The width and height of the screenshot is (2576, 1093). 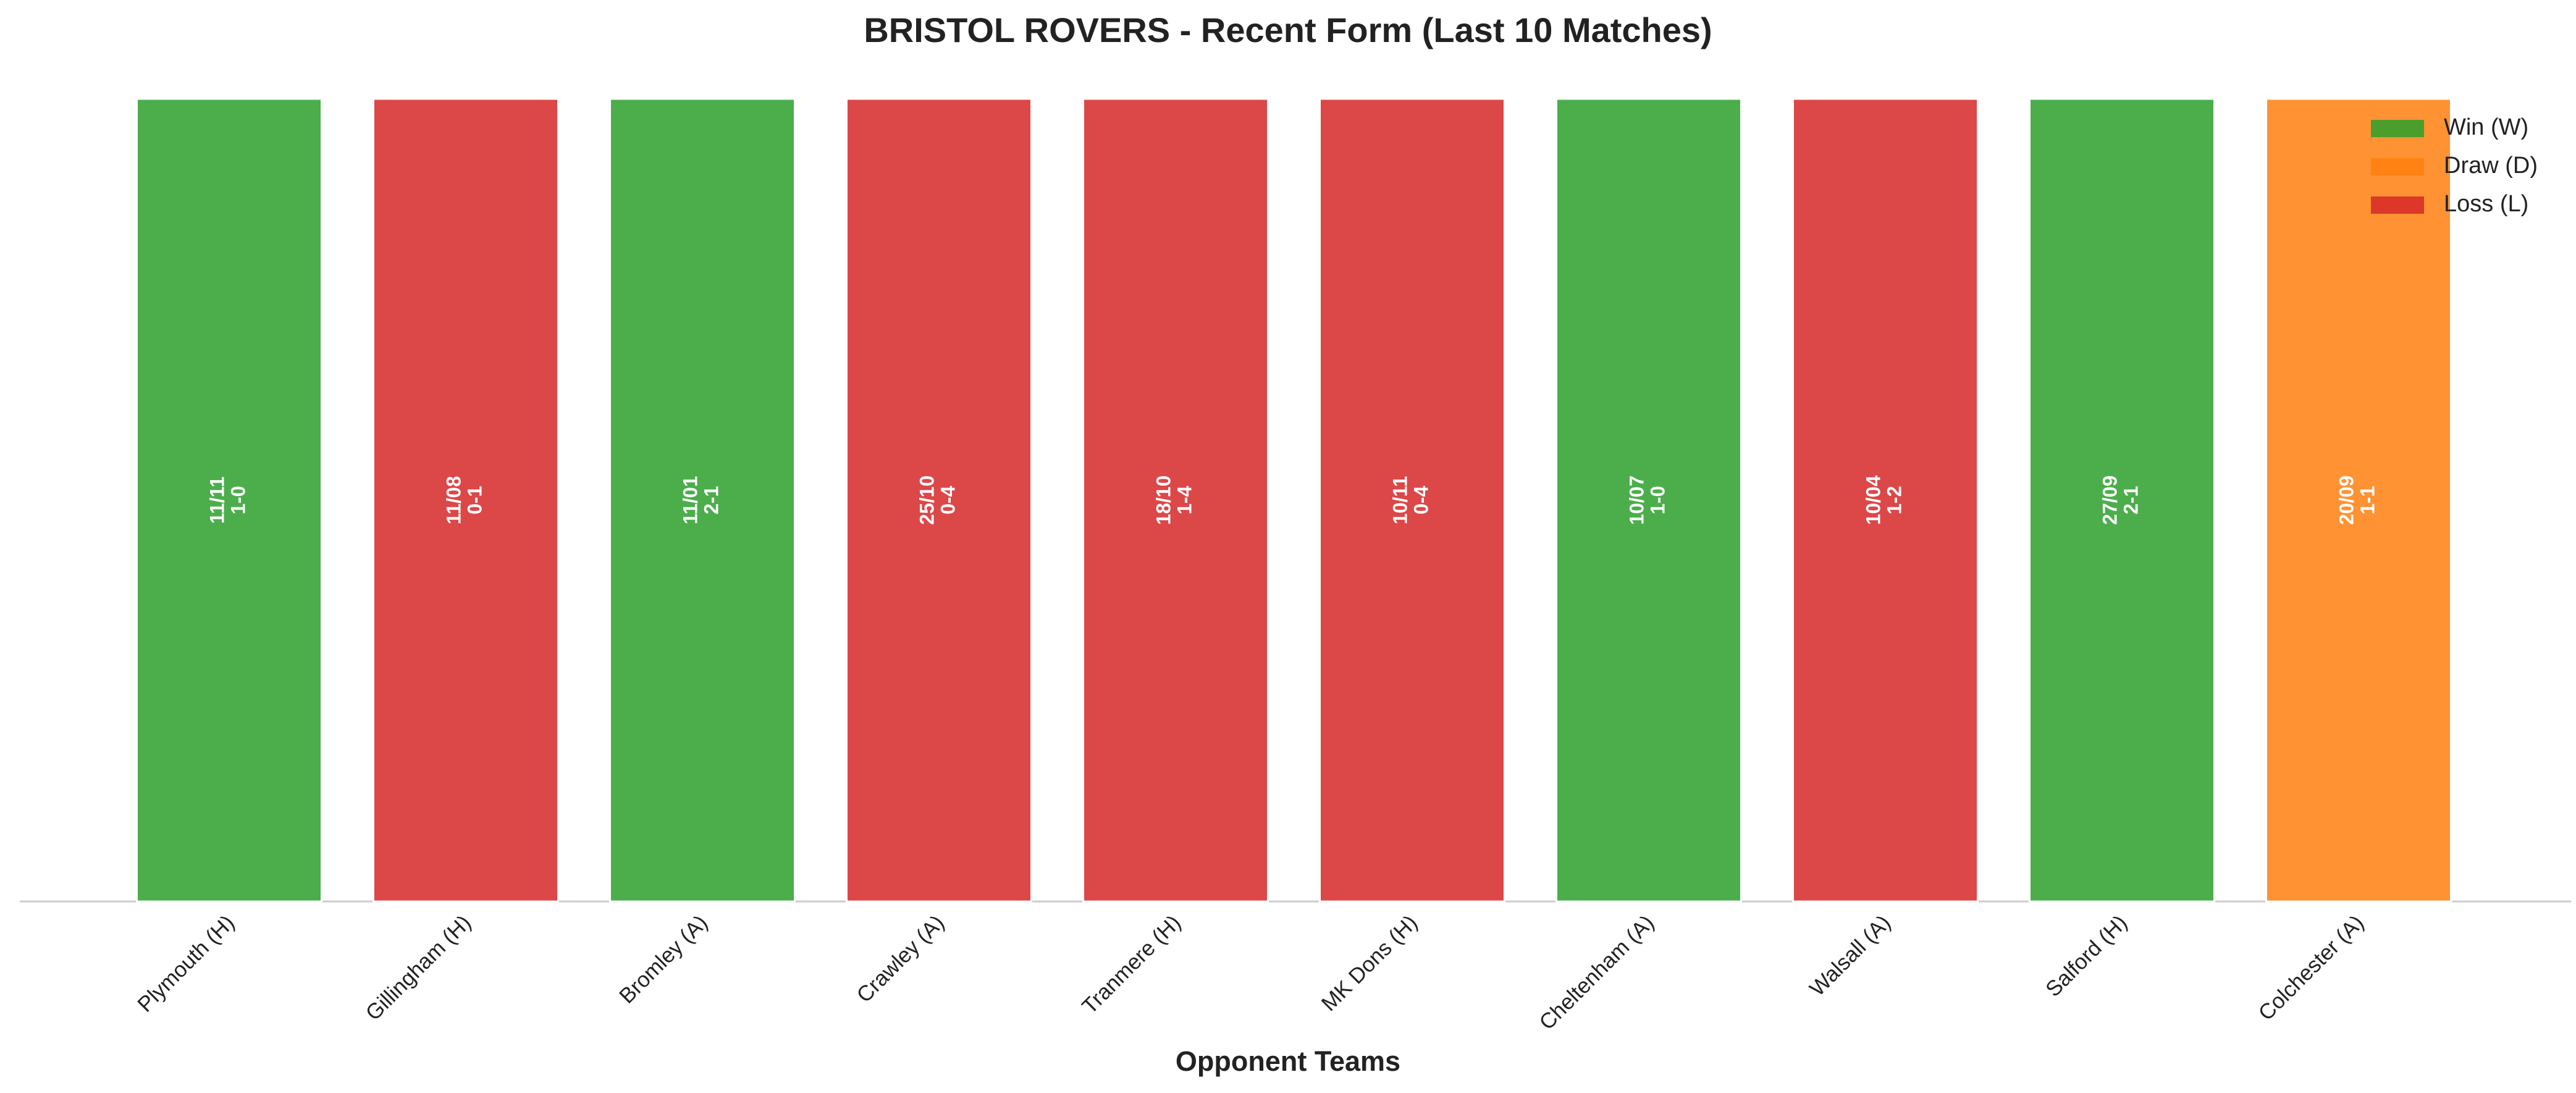 What do you see at coordinates (2367, 500) in the screenshot?
I see `bar-label: 1-1` at bounding box center [2367, 500].